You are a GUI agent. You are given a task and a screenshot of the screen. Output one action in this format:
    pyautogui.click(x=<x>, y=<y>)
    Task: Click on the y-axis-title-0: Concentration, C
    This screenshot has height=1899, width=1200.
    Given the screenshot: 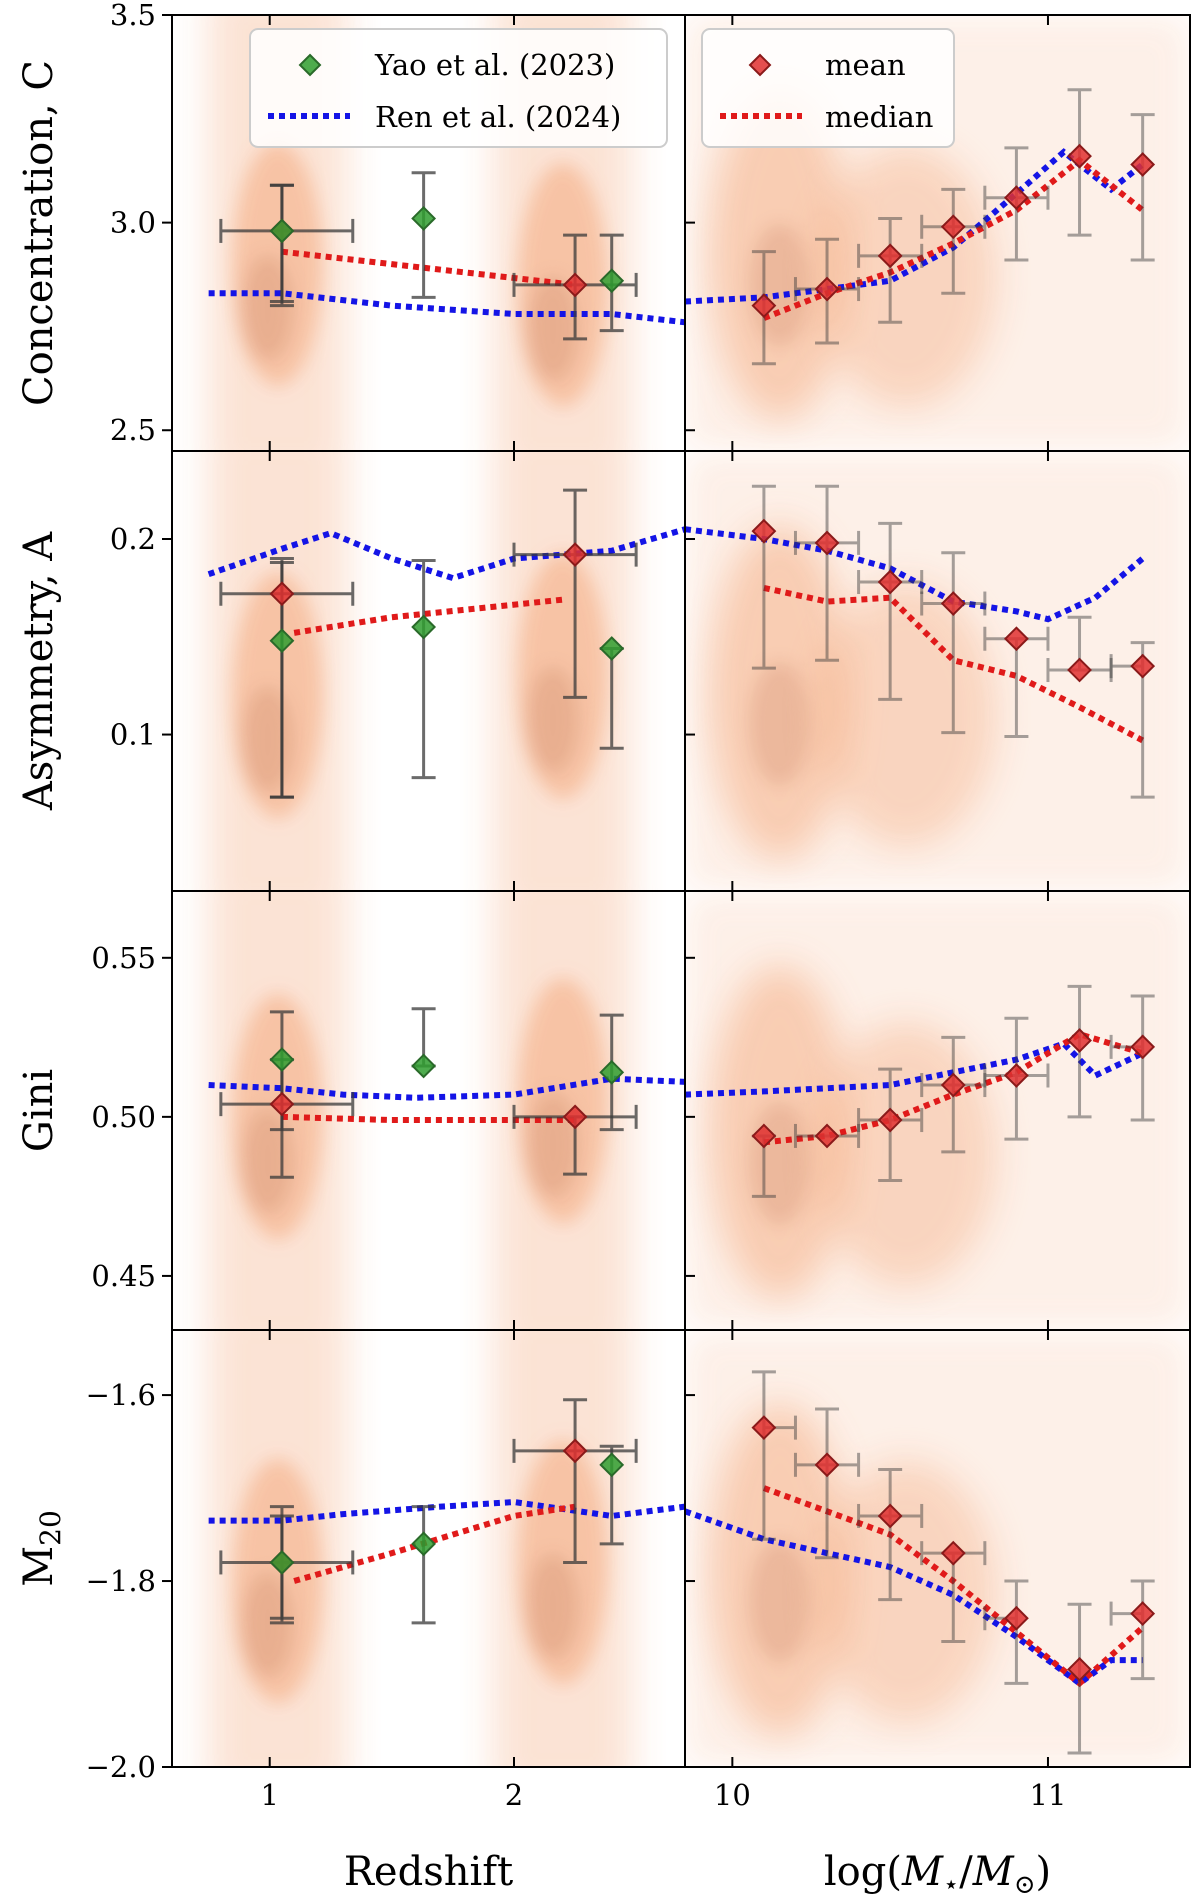 What is the action you would take?
    pyautogui.click(x=39, y=233)
    